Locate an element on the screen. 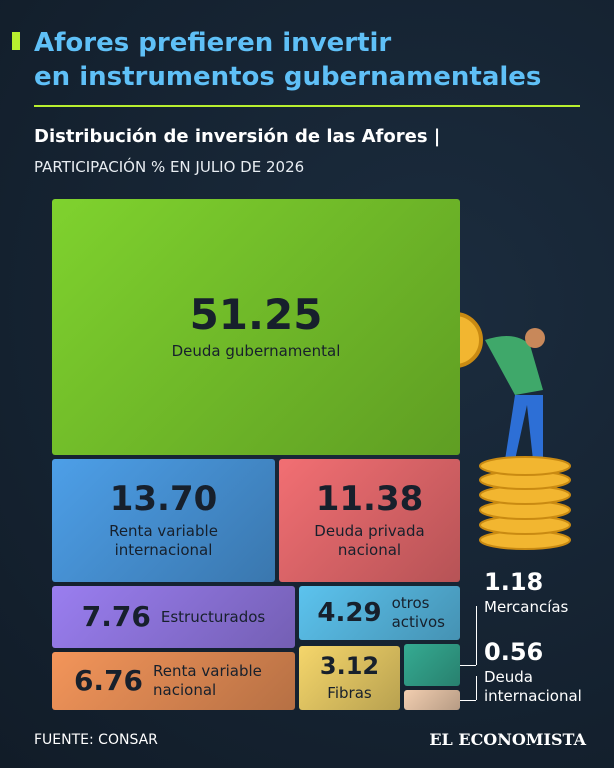 Image resolution: width=614 pixels, height=768 pixels. outside-label: 1.18 Mercancías is located at coordinates (526, 593).